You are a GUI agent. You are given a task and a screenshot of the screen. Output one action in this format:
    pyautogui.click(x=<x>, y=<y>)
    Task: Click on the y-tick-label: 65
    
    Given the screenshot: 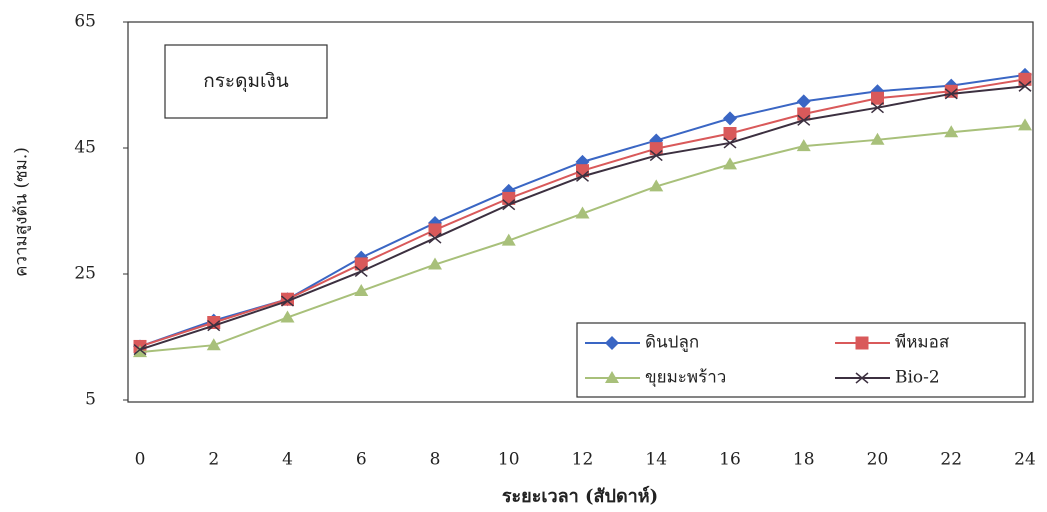 What is the action you would take?
    pyautogui.click(x=85, y=22)
    